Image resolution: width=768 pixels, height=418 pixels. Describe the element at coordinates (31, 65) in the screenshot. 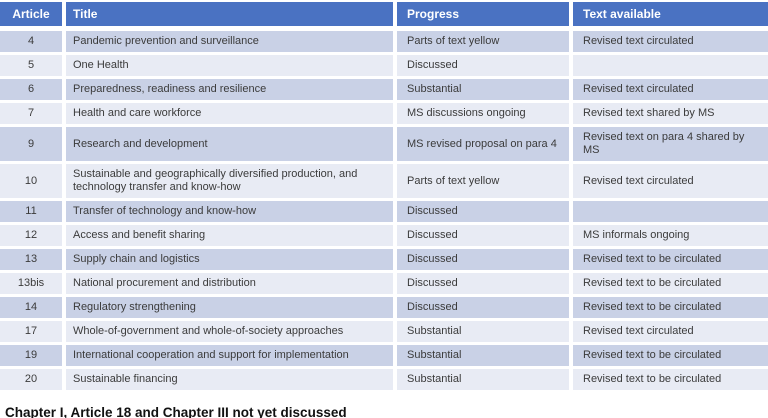

I see `article-cell: 5` at that location.